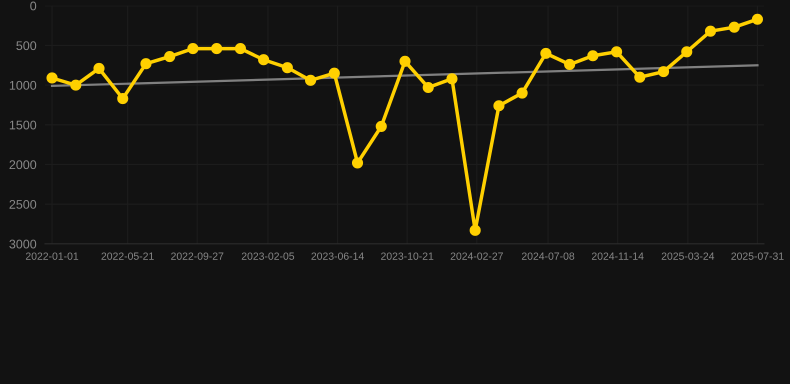 The image size is (790, 384). Describe the element at coordinates (337, 256) in the screenshot. I see `x-tick-label: 2023-06-14` at that location.